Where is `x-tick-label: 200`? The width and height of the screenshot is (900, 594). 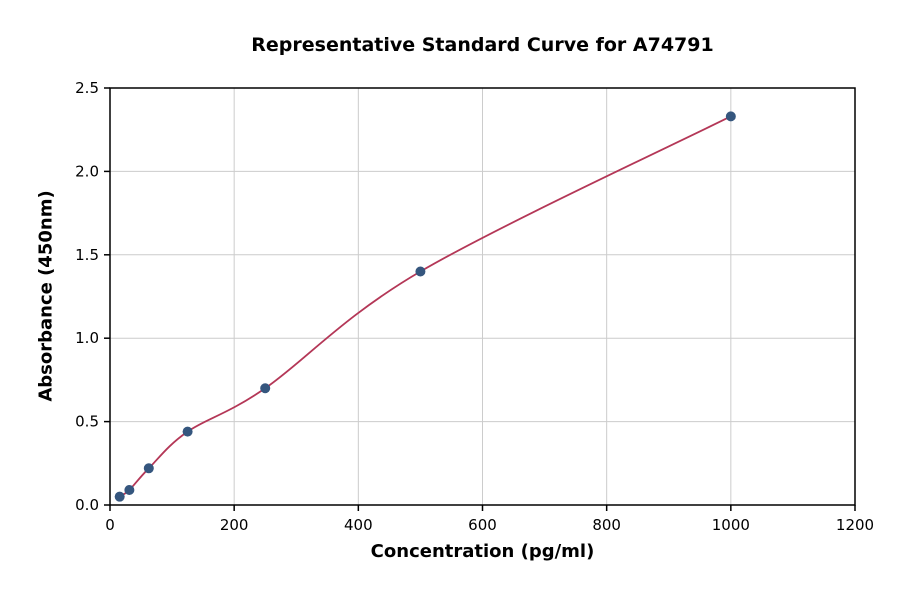
x-tick-label: 200 is located at coordinates (234, 525).